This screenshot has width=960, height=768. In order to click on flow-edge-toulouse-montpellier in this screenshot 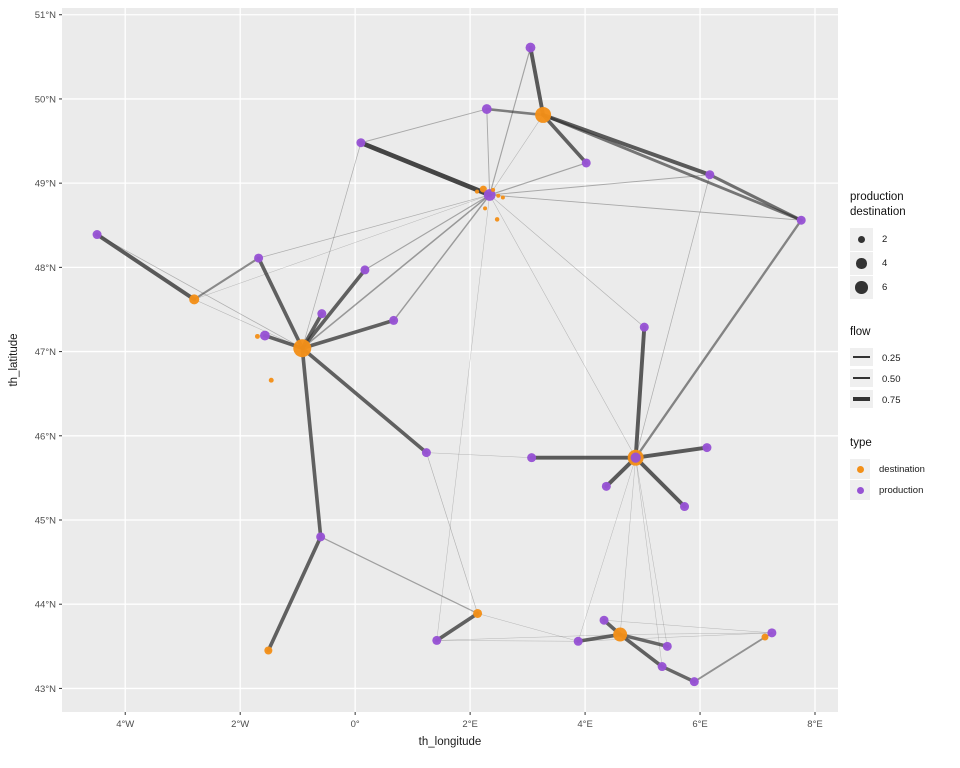, I will do `click(507, 641)`.